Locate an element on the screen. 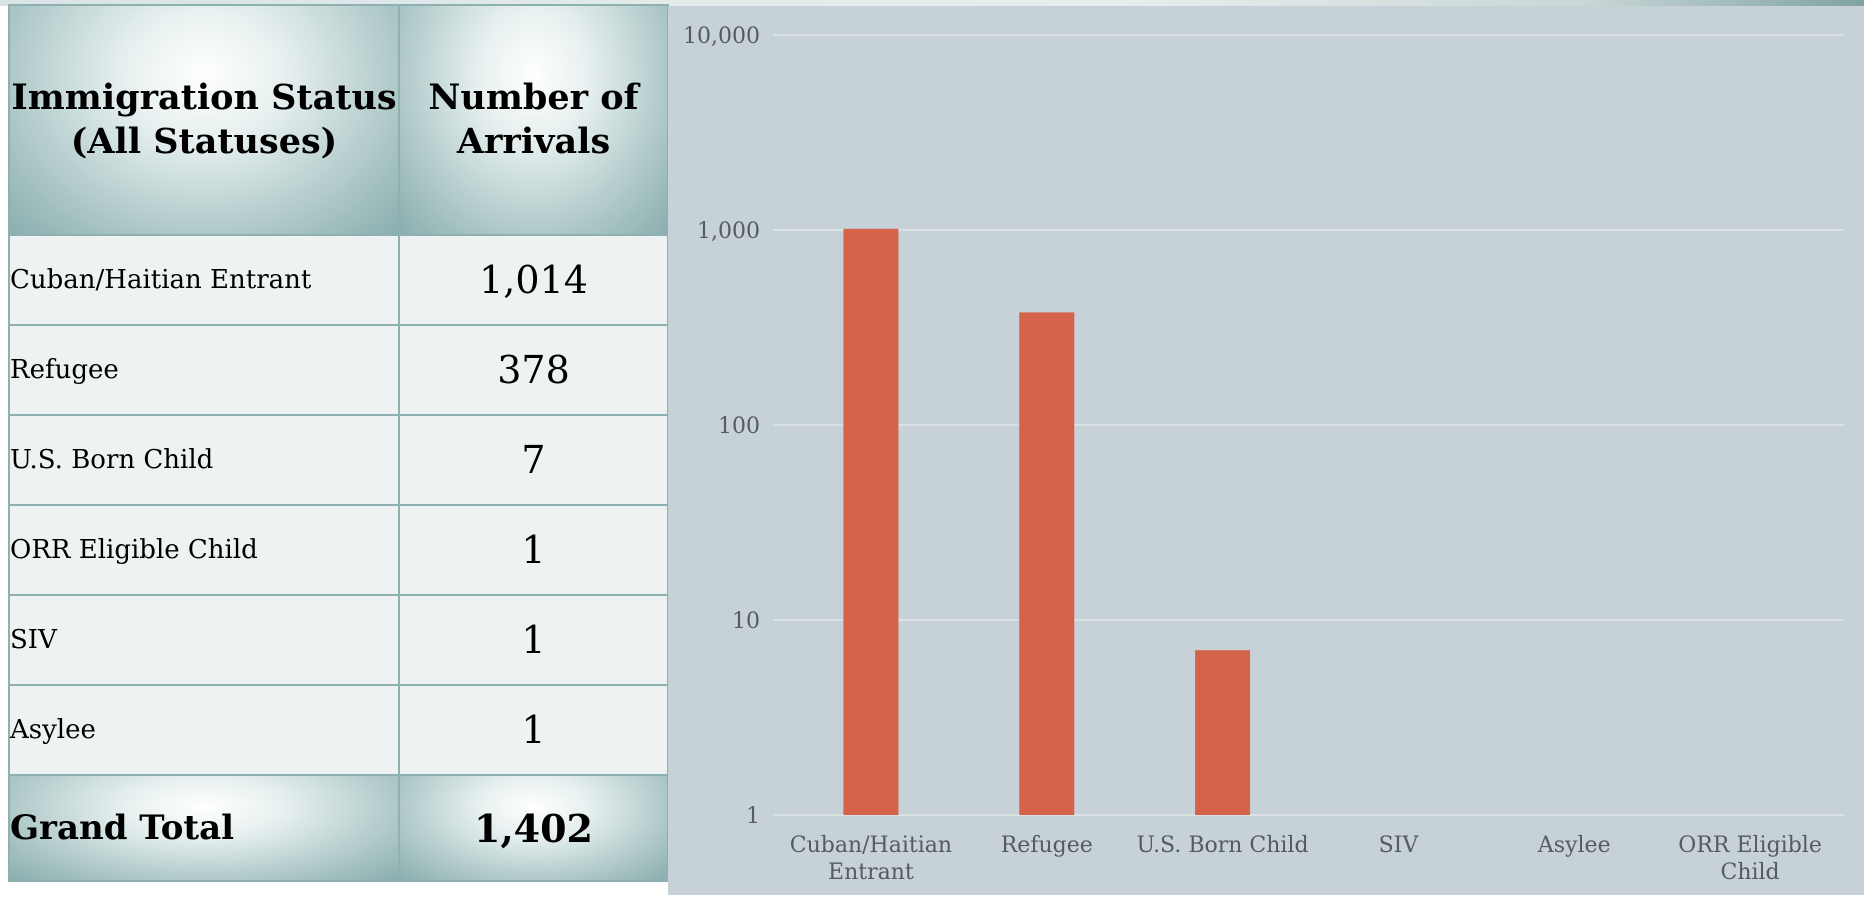 Image resolution: width=1864 pixels, height=899 pixels. table-row: Asylee 1 is located at coordinates (338, 730).